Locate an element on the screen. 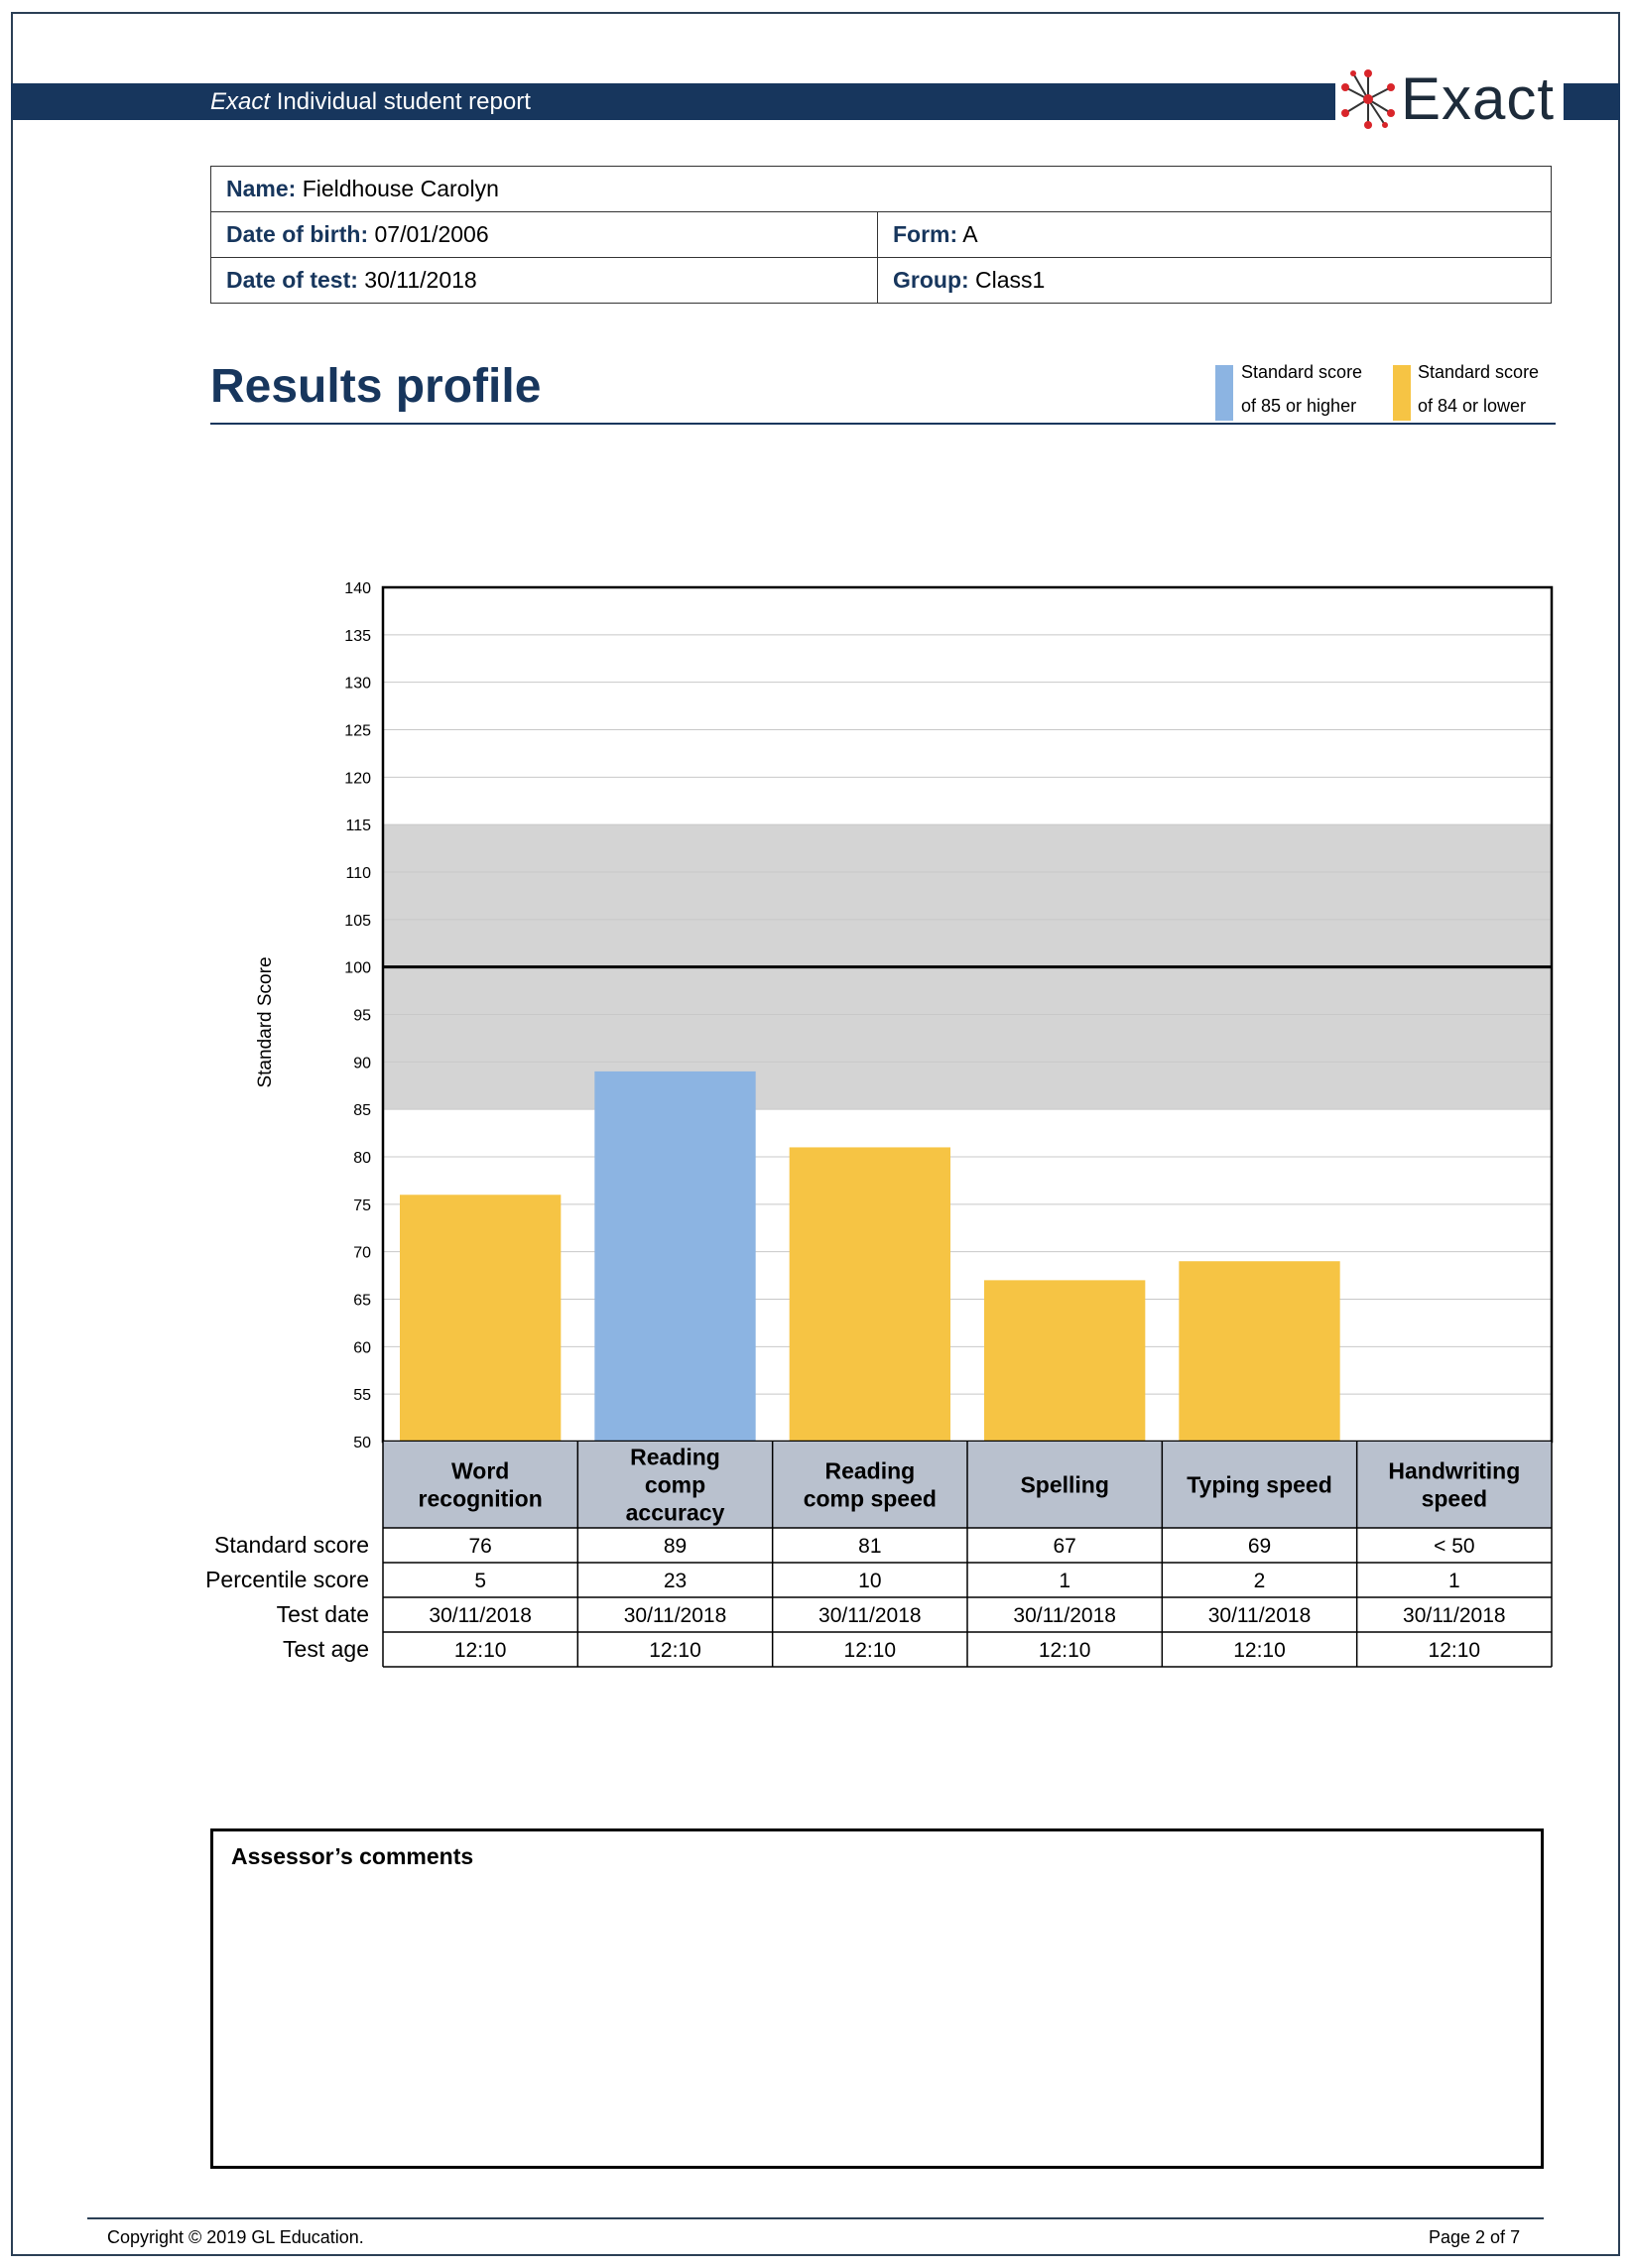 This screenshot has width=1633, height=2268. y-tick-label: 60 is located at coordinates (362, 1347).